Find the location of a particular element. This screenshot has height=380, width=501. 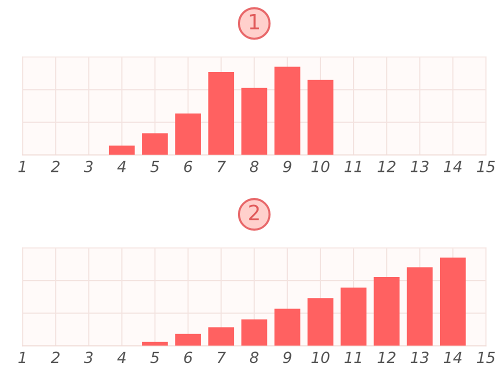

chart-title: 2 is located at coordinates (254, 212).